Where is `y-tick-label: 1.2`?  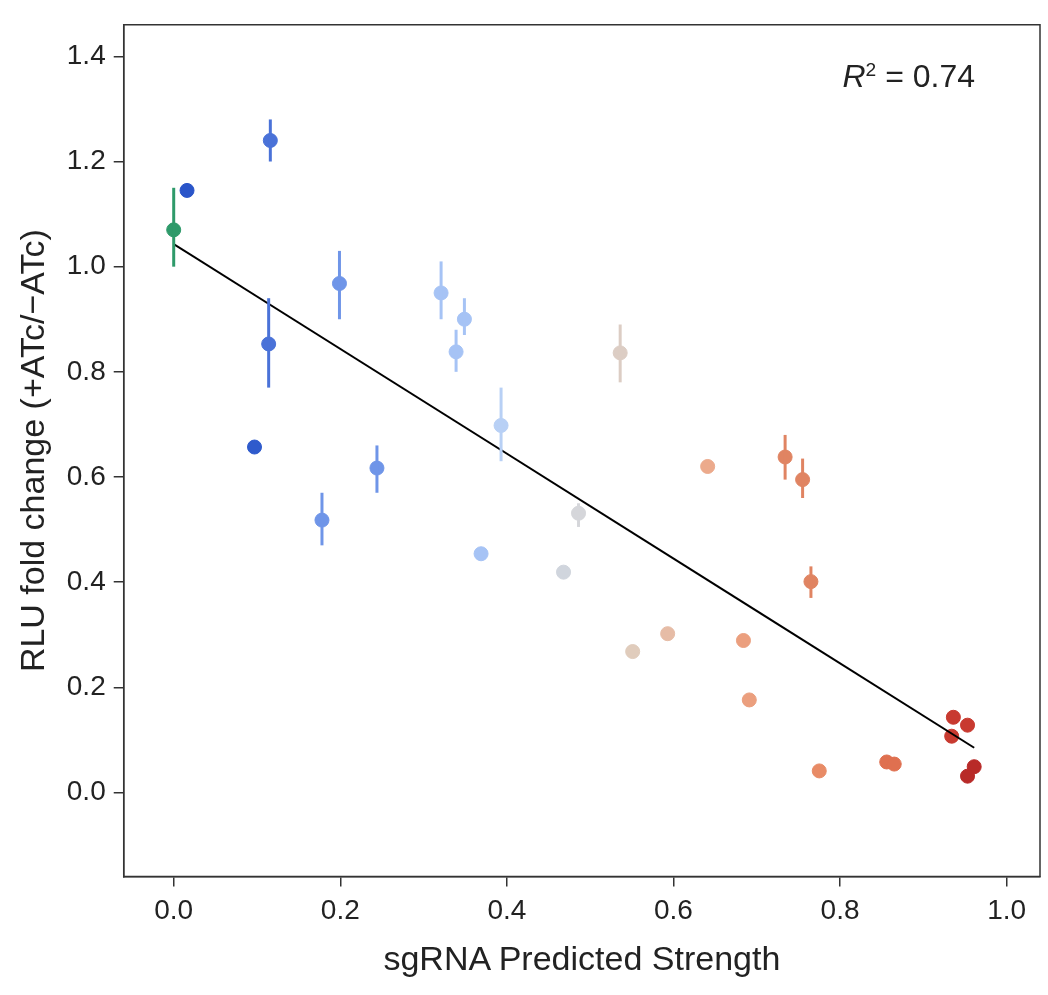 y-tick-label: 1.2 is located at coordinates (86, 160).